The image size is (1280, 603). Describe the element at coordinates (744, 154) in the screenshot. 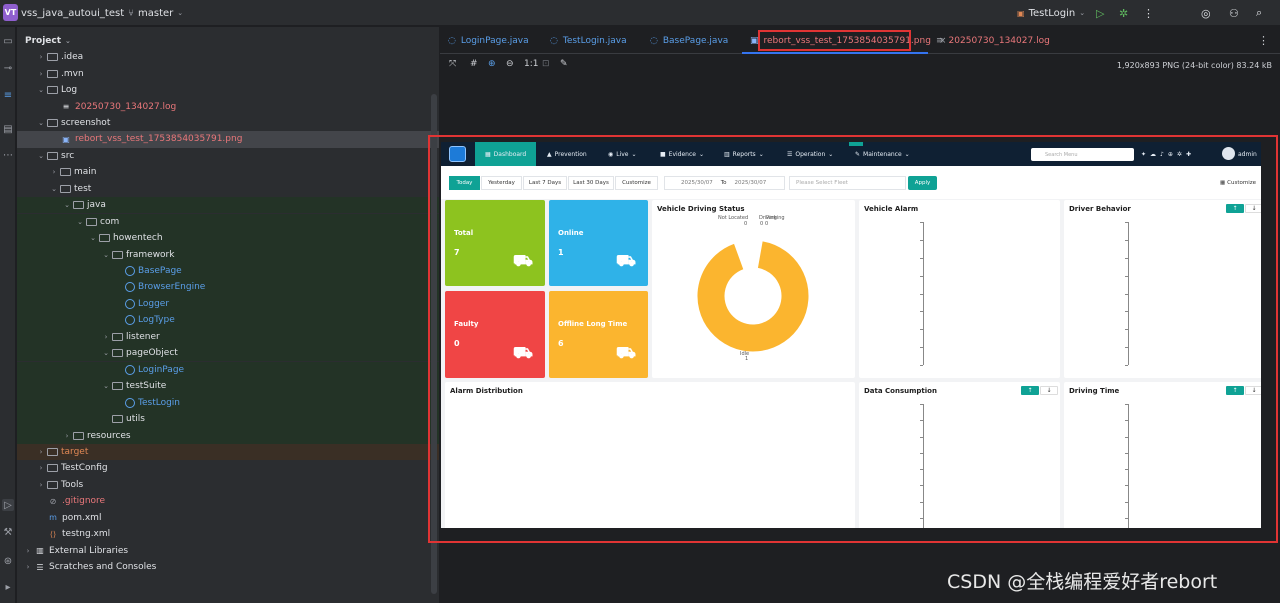

I see `nav-reports: ▥ Reports ⌄` at that location.